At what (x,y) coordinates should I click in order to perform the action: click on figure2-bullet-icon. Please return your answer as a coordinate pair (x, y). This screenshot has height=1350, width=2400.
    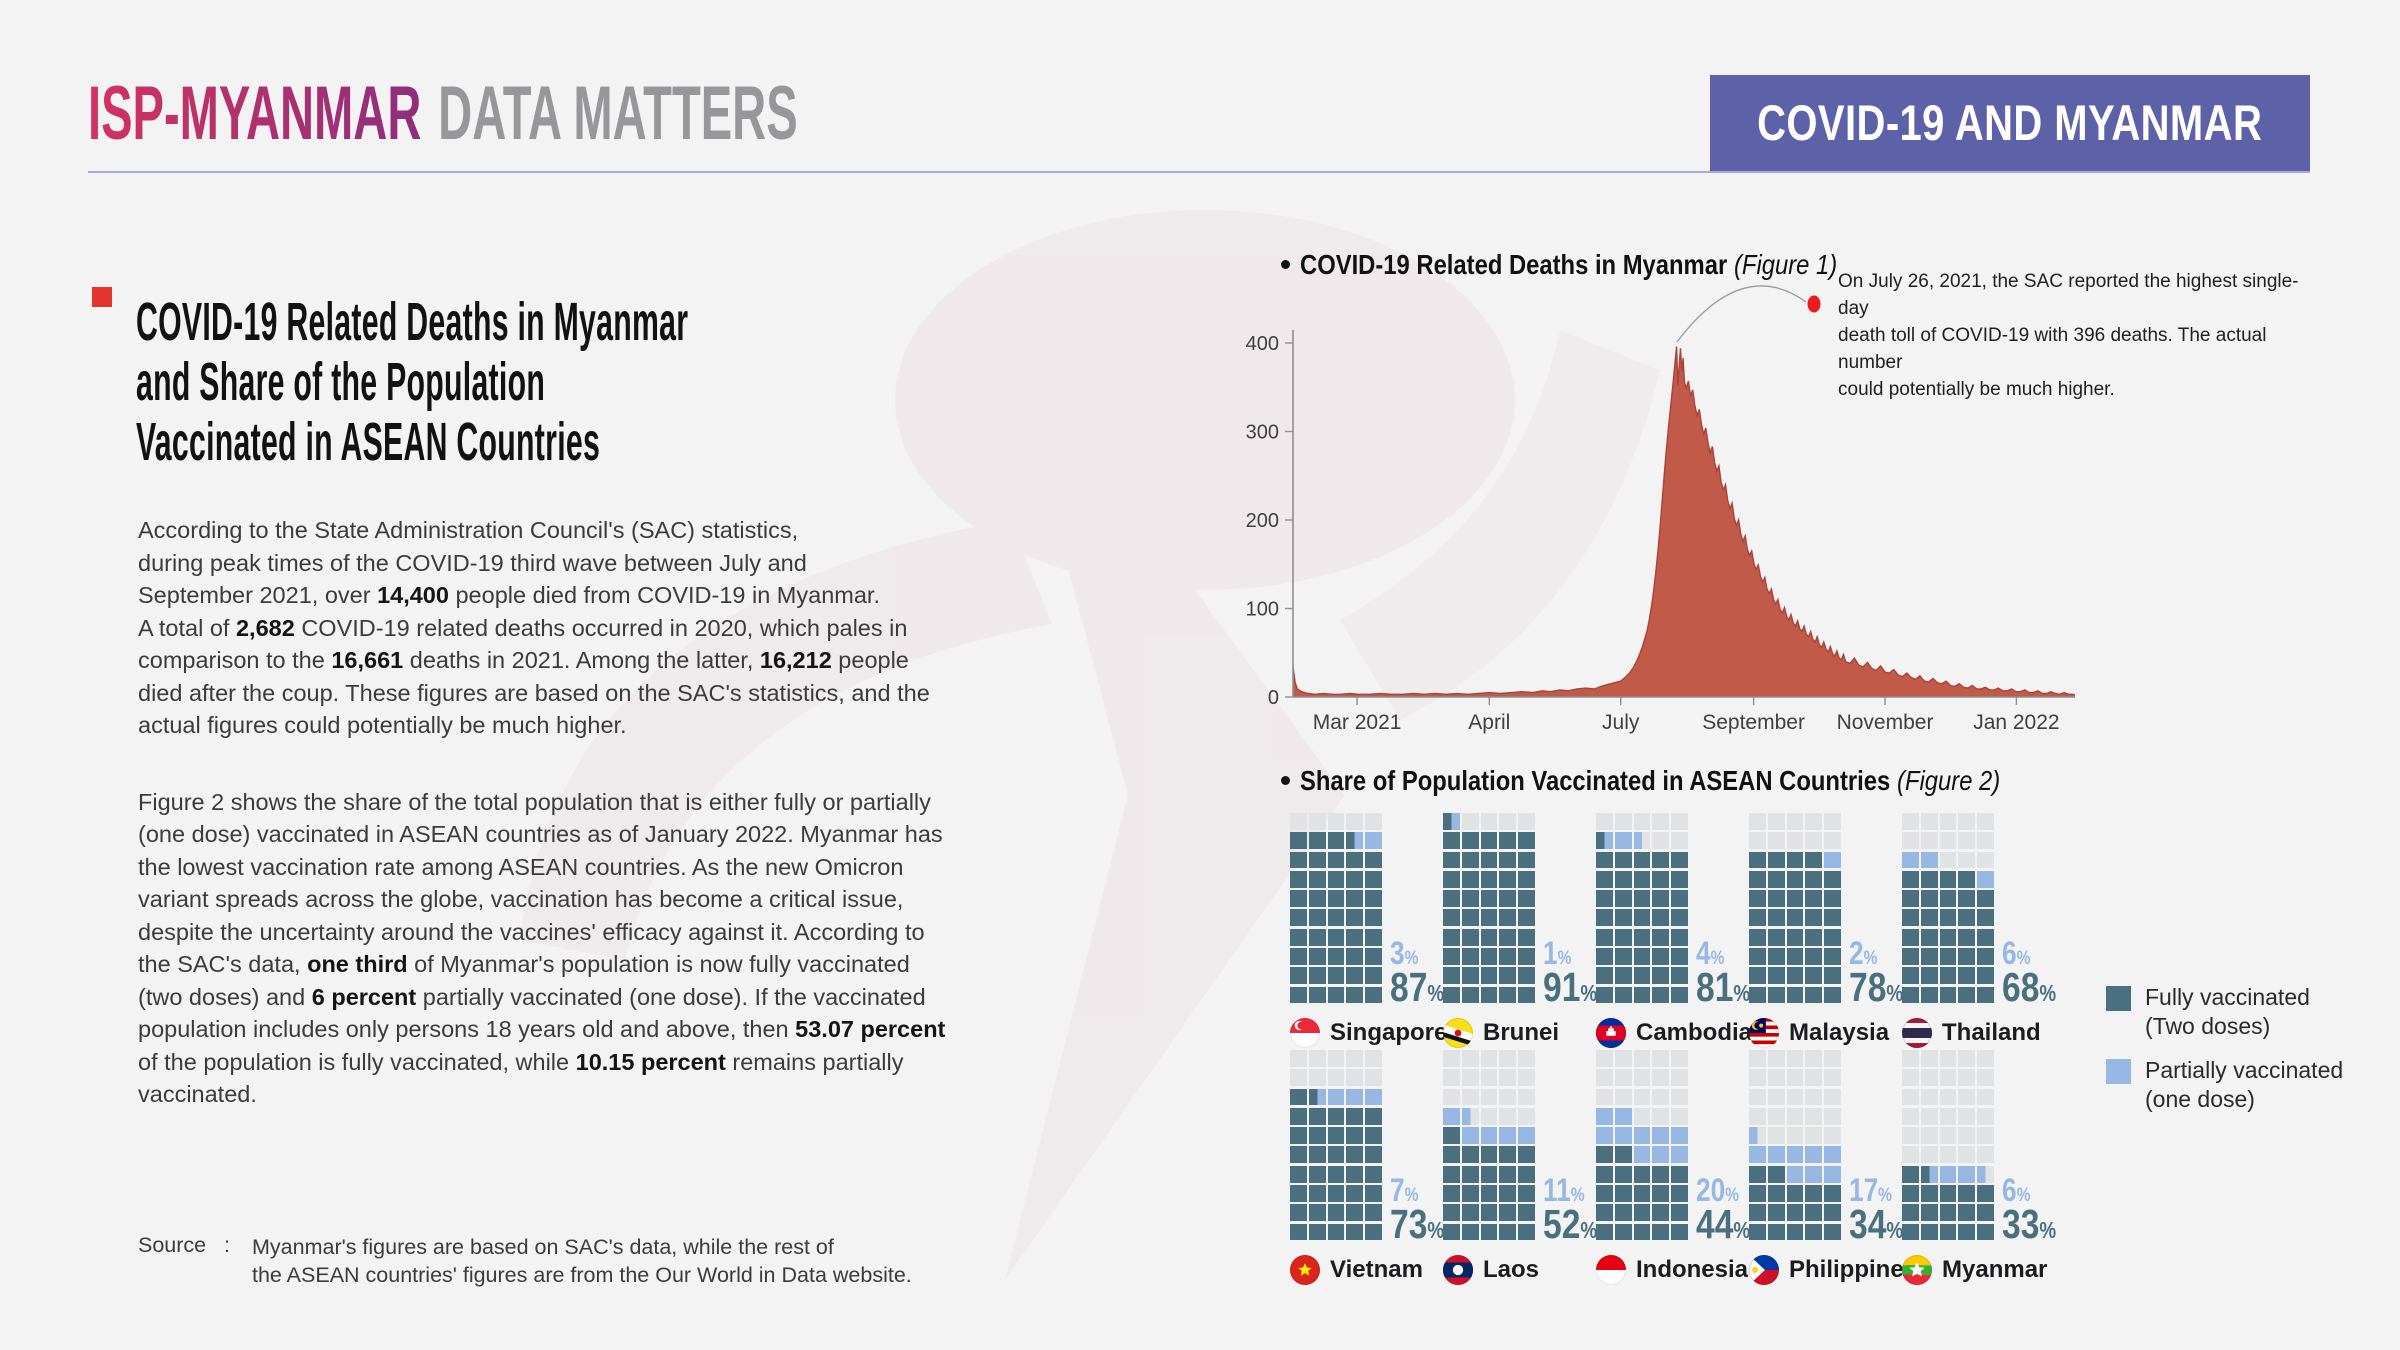
    Looking at the image, I should click on (1285, 780).